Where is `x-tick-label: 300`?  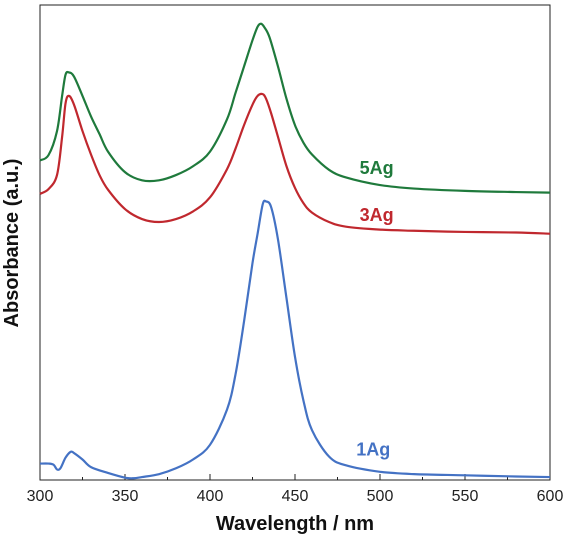
x-tick-label: 300 is located at coordinates (40, 496).